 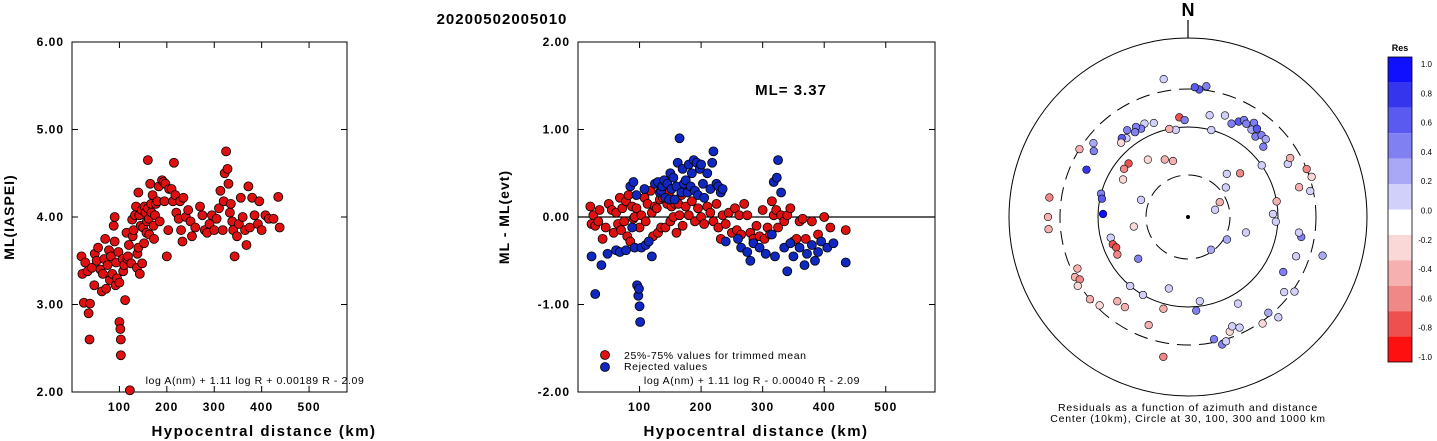 What do you see at coordinates (666, 367) in the screenshot?
I see `legend-label-rejected: Rejected values` at bounding box center [666, 367].